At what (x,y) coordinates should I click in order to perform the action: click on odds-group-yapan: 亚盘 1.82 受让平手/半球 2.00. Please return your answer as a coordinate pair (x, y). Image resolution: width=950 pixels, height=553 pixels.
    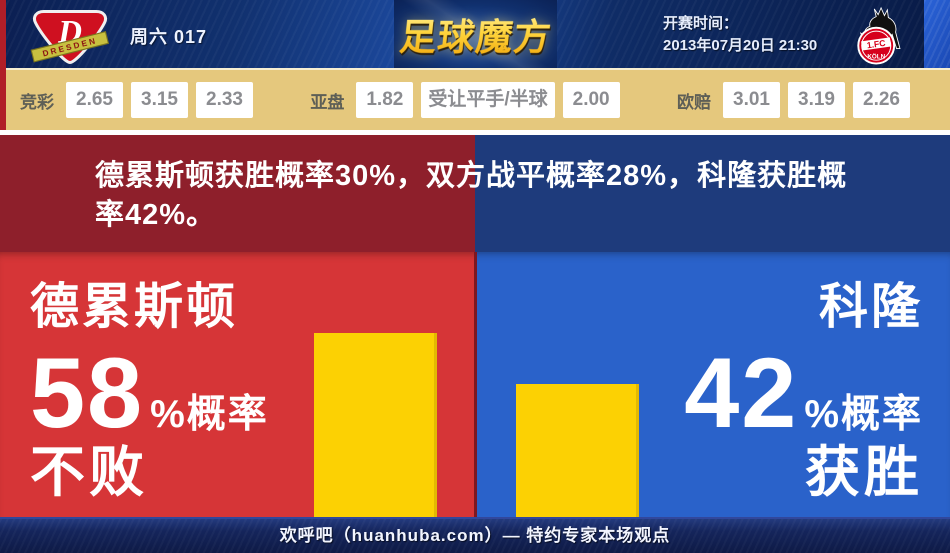
    Looking at the image, I should click on (465, 100).